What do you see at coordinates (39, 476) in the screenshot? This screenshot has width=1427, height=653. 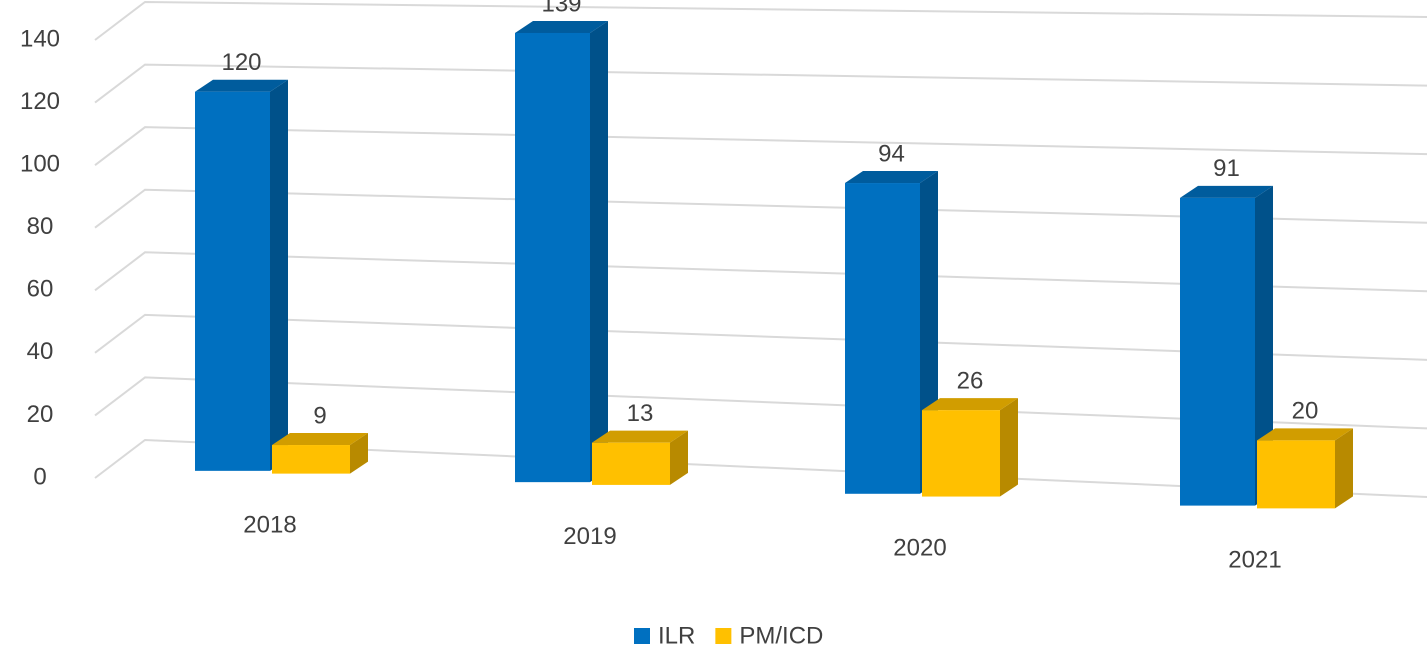 I see `y-tick-label: 0` at bounding box center [39, 476].